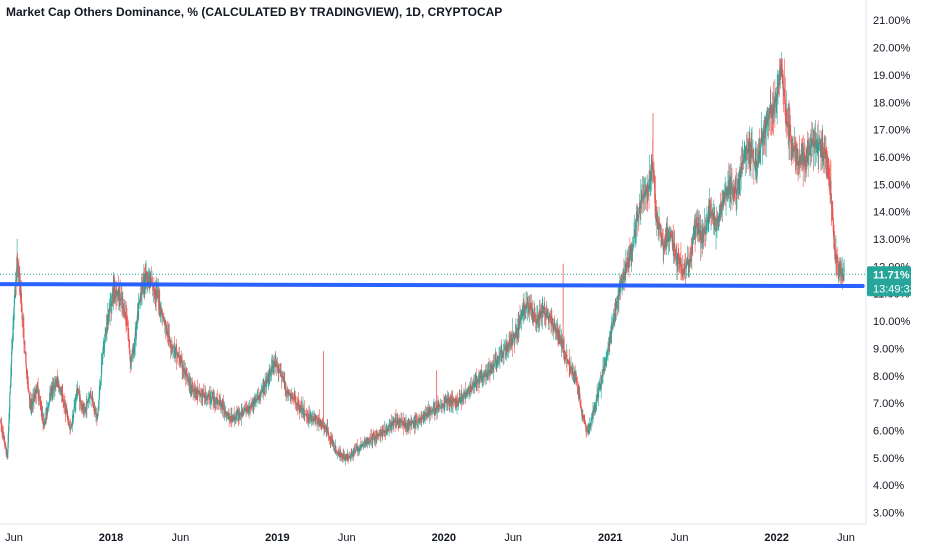  I want to click on y-tick-label: 21.00%, so click(892, 21).